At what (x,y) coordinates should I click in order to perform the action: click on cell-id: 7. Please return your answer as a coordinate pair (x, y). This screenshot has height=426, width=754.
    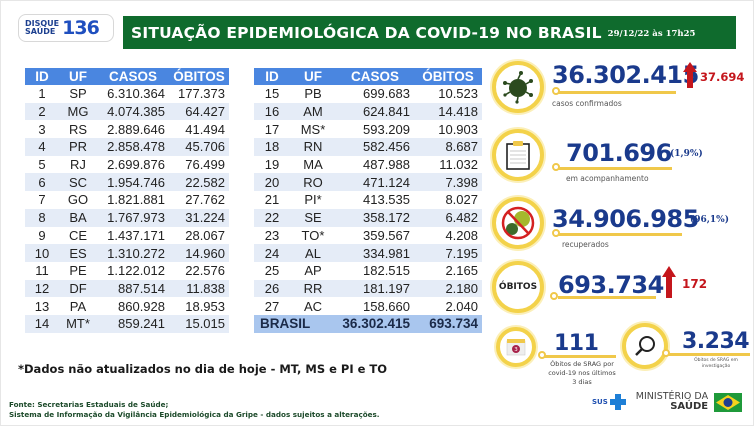
    Looking at the image, I should click on (42, 200).